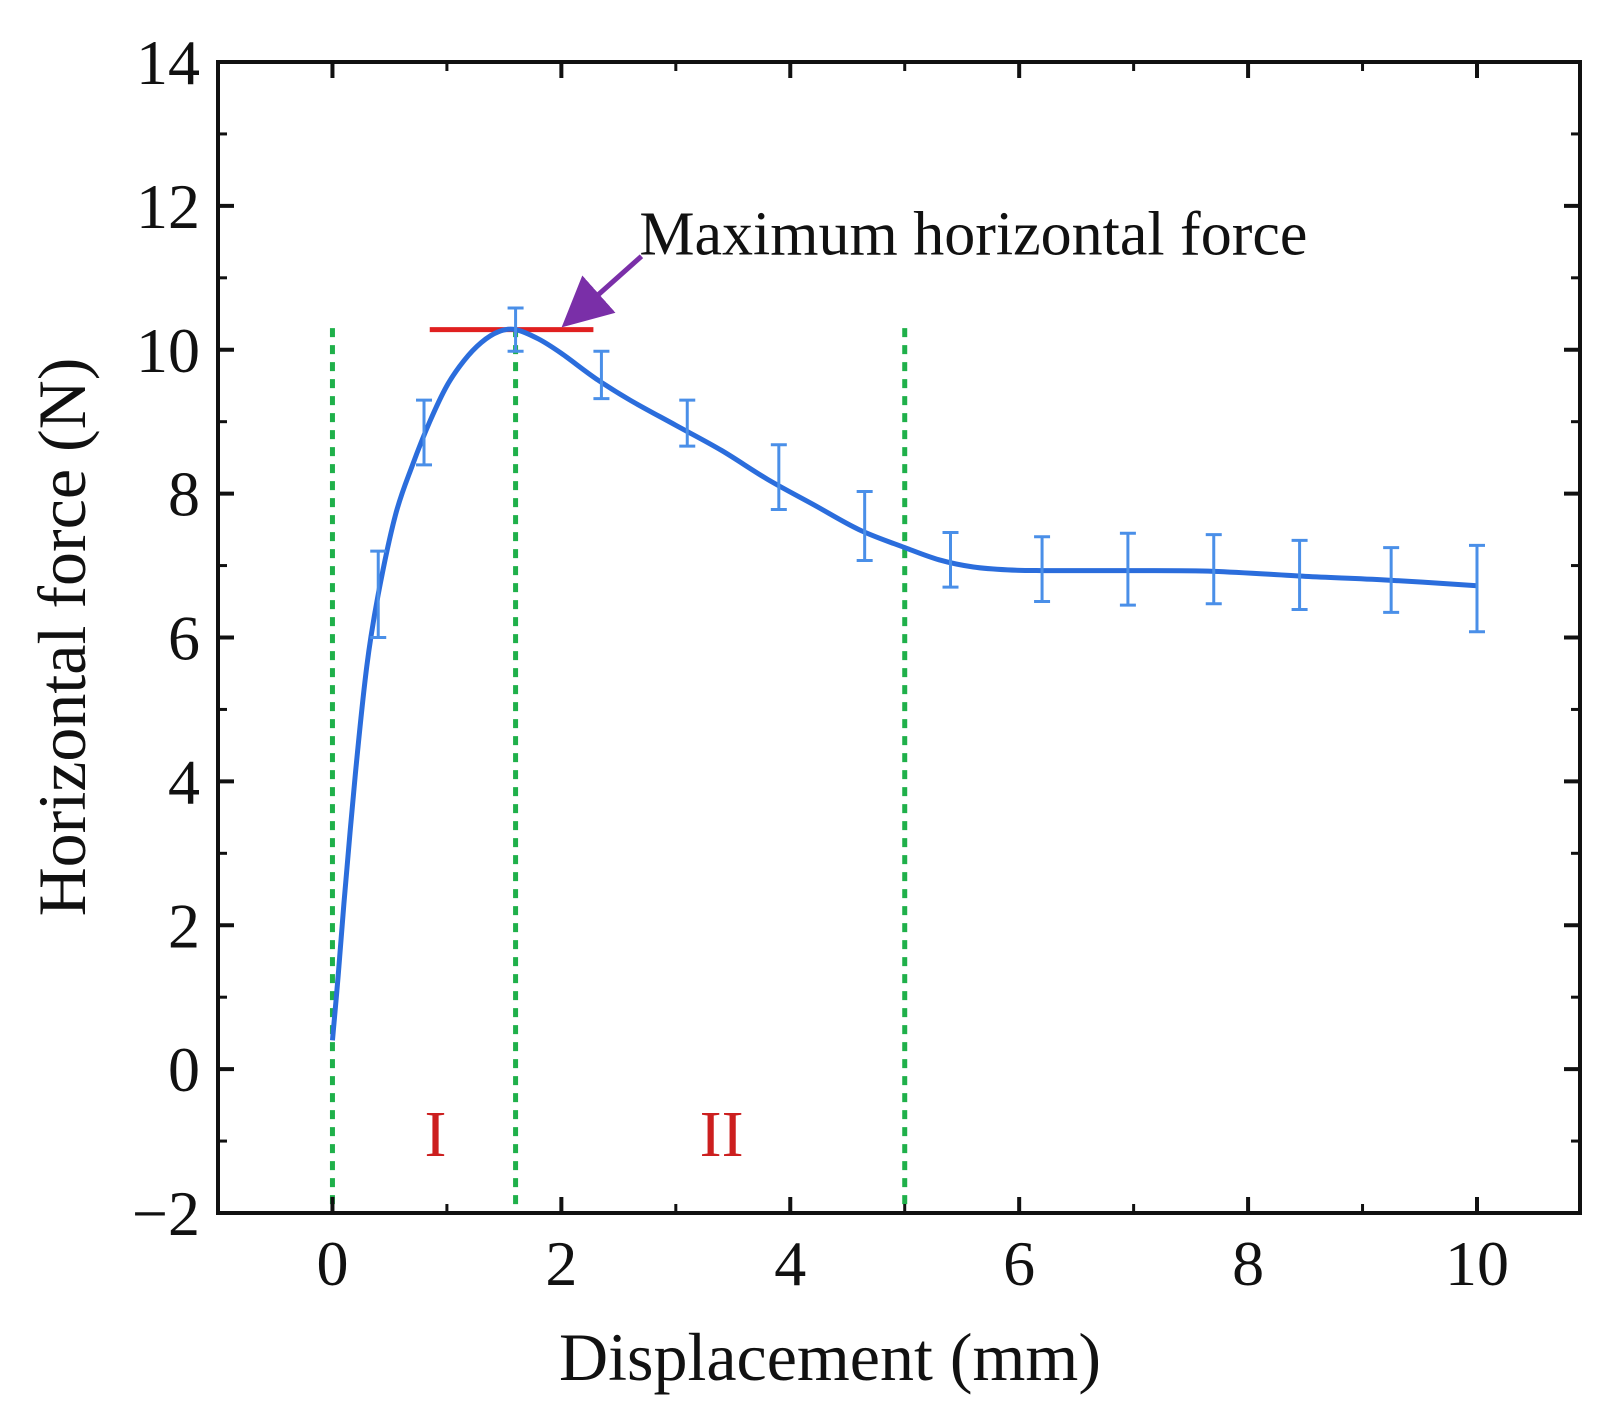  I want to click on x-tick-label: 10, so click(1477, 1263).